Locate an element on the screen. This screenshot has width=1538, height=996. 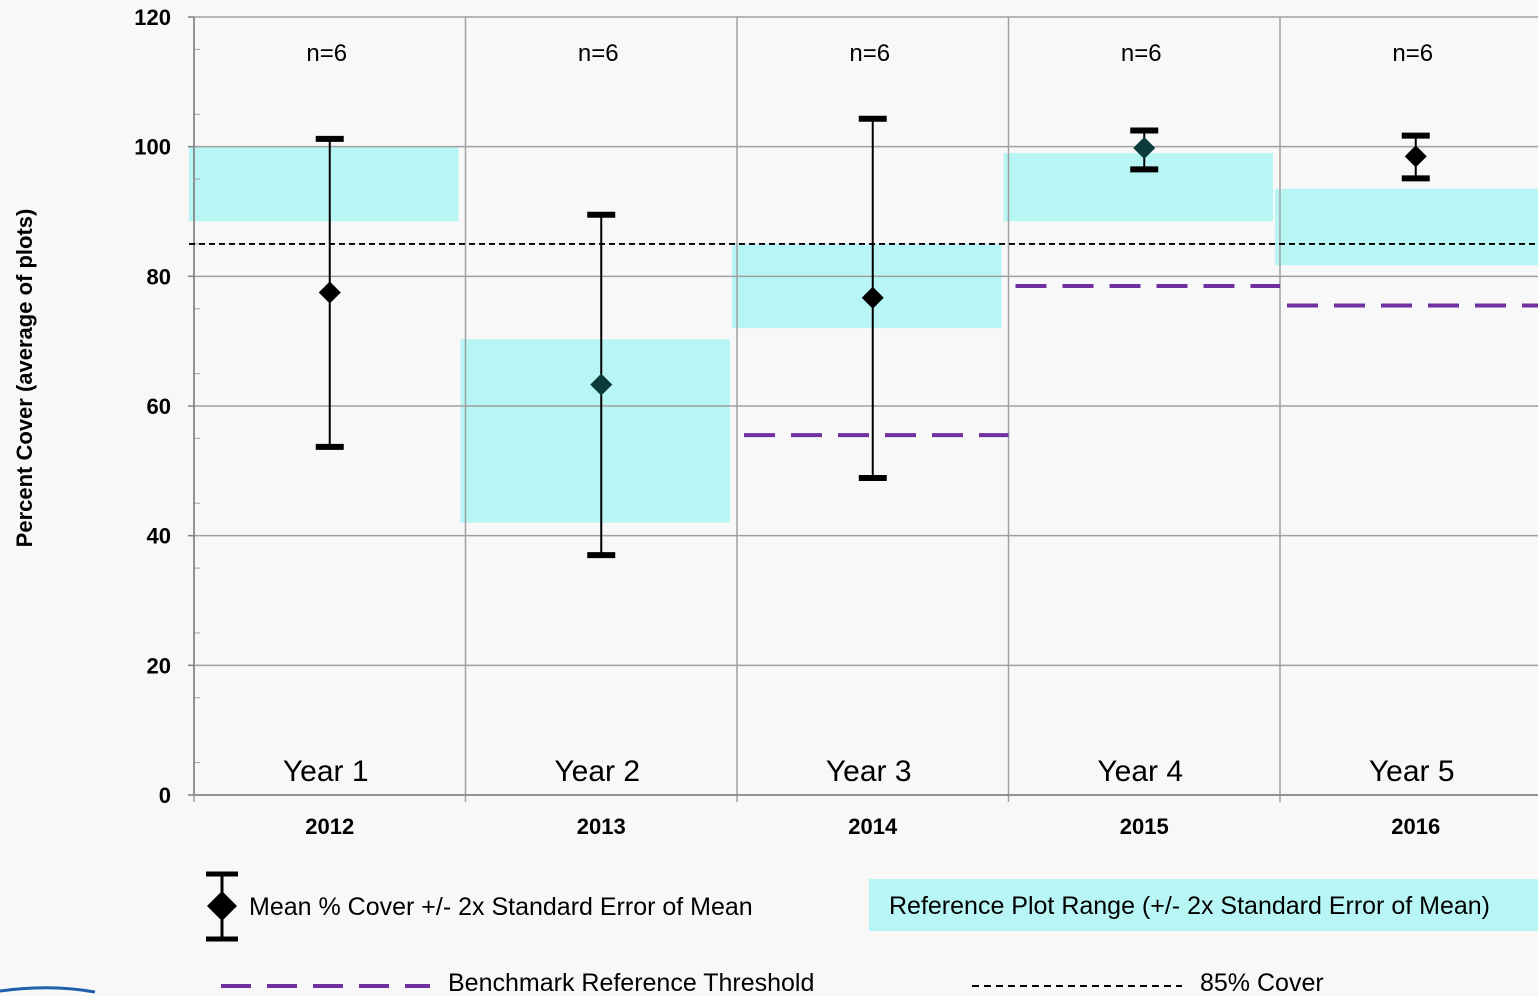
legend-benchmark-label: Benchmark Reference Threshold is located at coordinates (631, 982).